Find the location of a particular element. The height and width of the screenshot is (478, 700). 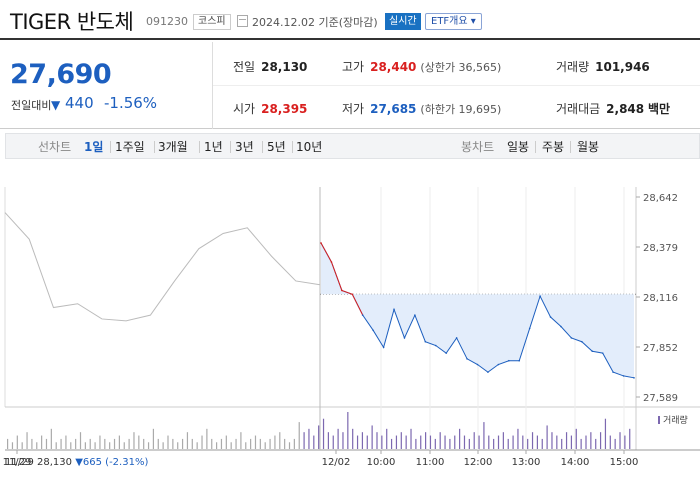

period-1y: 1년 is located at coordinates (213, 147).